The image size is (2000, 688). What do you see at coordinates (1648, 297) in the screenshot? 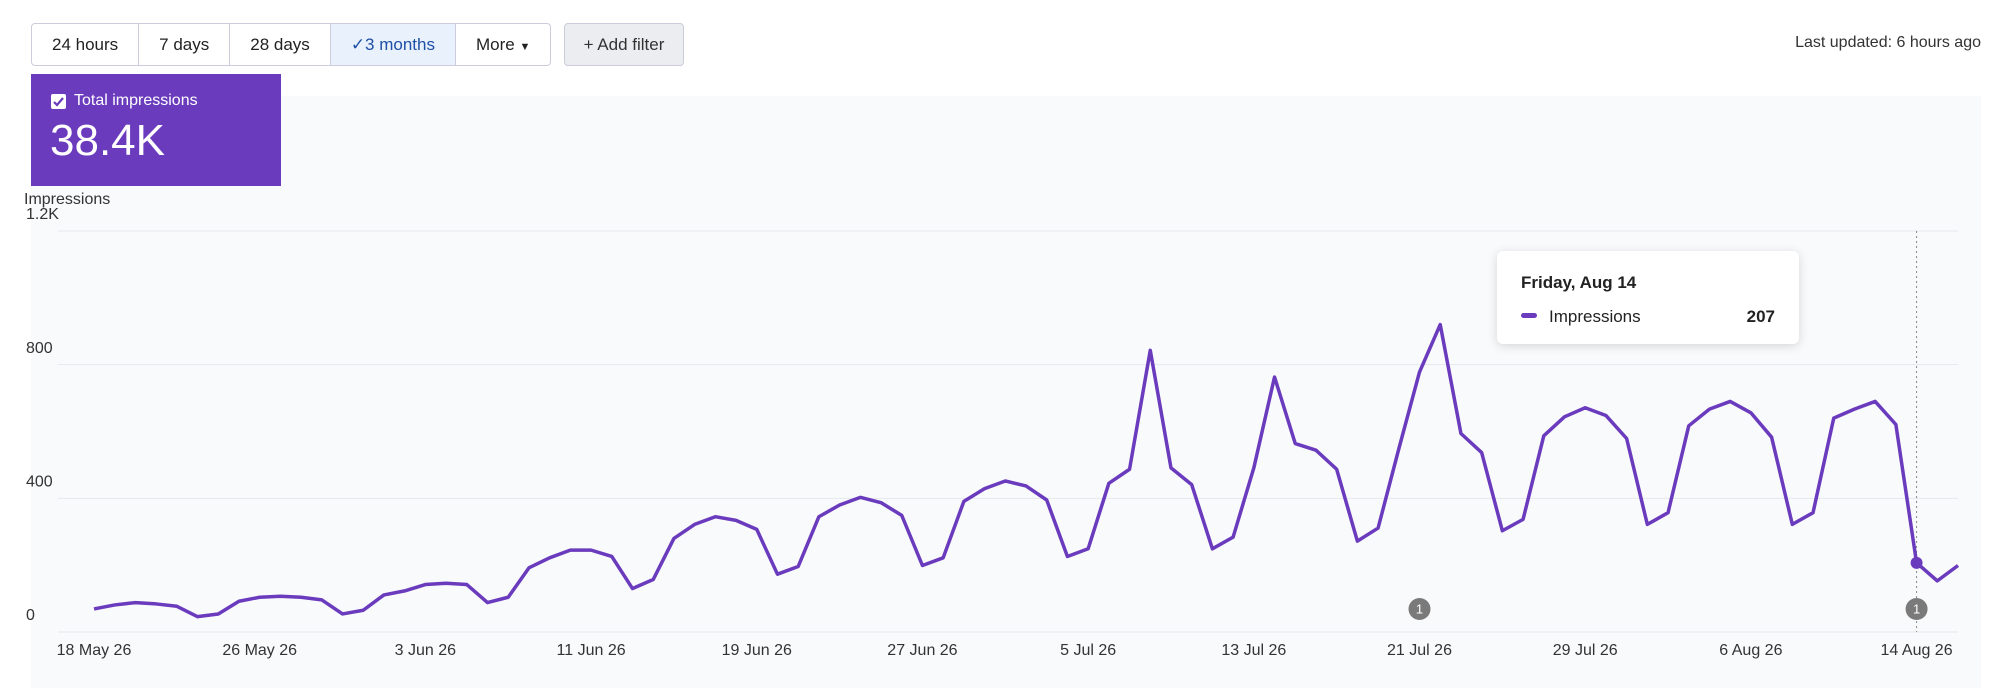
I see `tooltip: Friday, Aug 14 Impressions 207` at bounding box center [1648, 297].